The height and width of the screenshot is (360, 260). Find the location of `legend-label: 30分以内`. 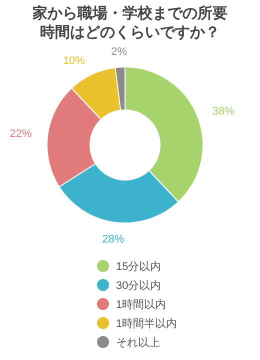

legend-label: 30分以内 is located at coordinates (139, 285).